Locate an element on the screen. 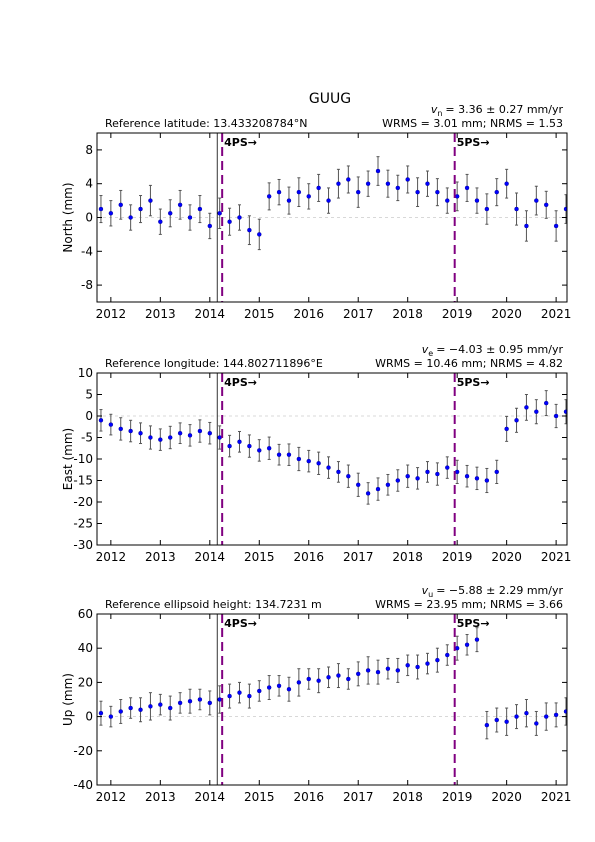 This screenshot has width=595, height=842. y-tick-label: 4 is located at coordinates (89, 184).